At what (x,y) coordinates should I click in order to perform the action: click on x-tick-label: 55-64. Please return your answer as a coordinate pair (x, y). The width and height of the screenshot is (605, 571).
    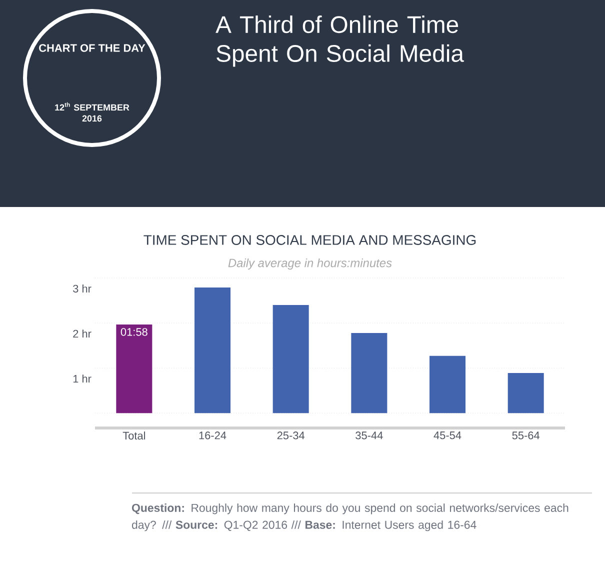
    Looking at the image, I should click on (526, 436).